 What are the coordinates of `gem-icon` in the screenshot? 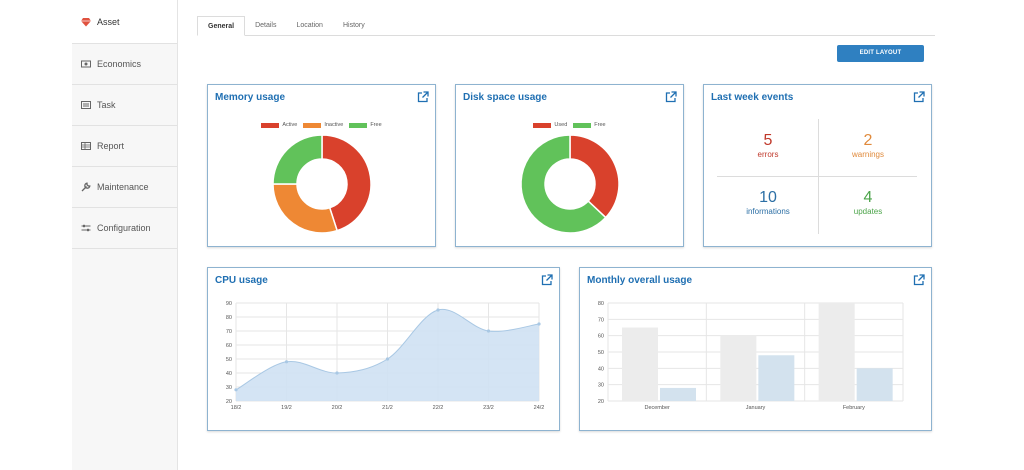 It's located at (86, 22).